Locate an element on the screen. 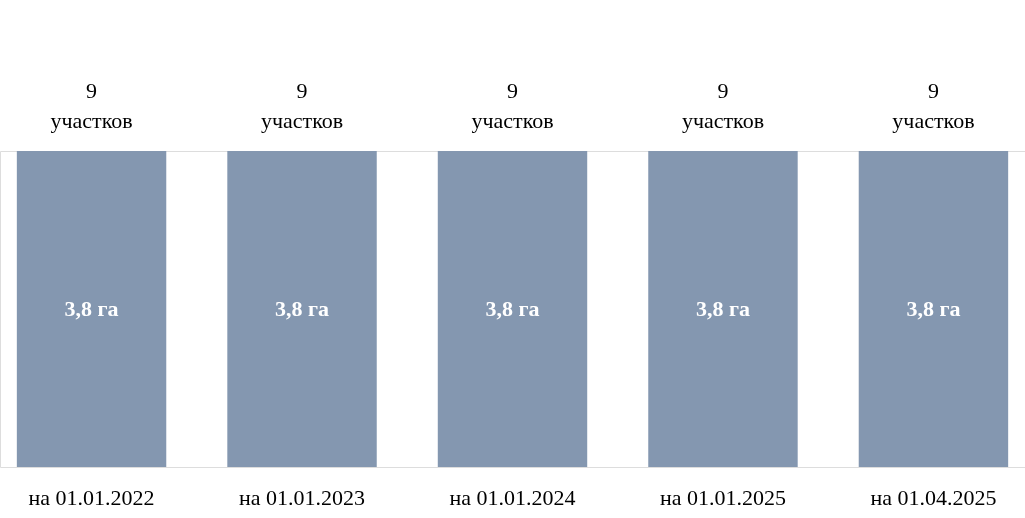 Image resolution: width=1025 pixels, height=518 pixels. x-tick-label: на 01.01.2024 is located at coordinates (512, 497).